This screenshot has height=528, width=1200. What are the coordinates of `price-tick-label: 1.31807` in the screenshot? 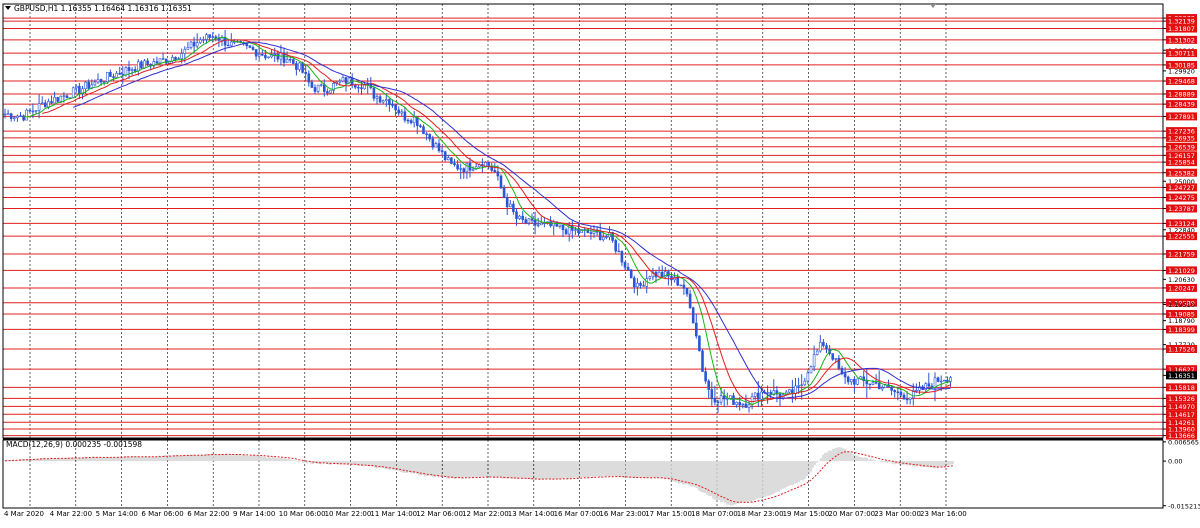 It's located at (1181, 29).